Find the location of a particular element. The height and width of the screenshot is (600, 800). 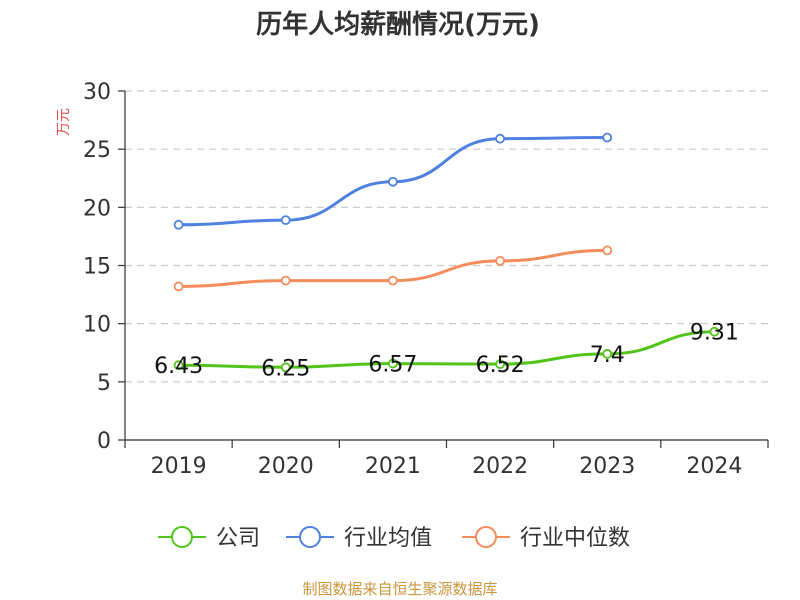

x-tick-label: 2020 is located at coordinates (286, 466).